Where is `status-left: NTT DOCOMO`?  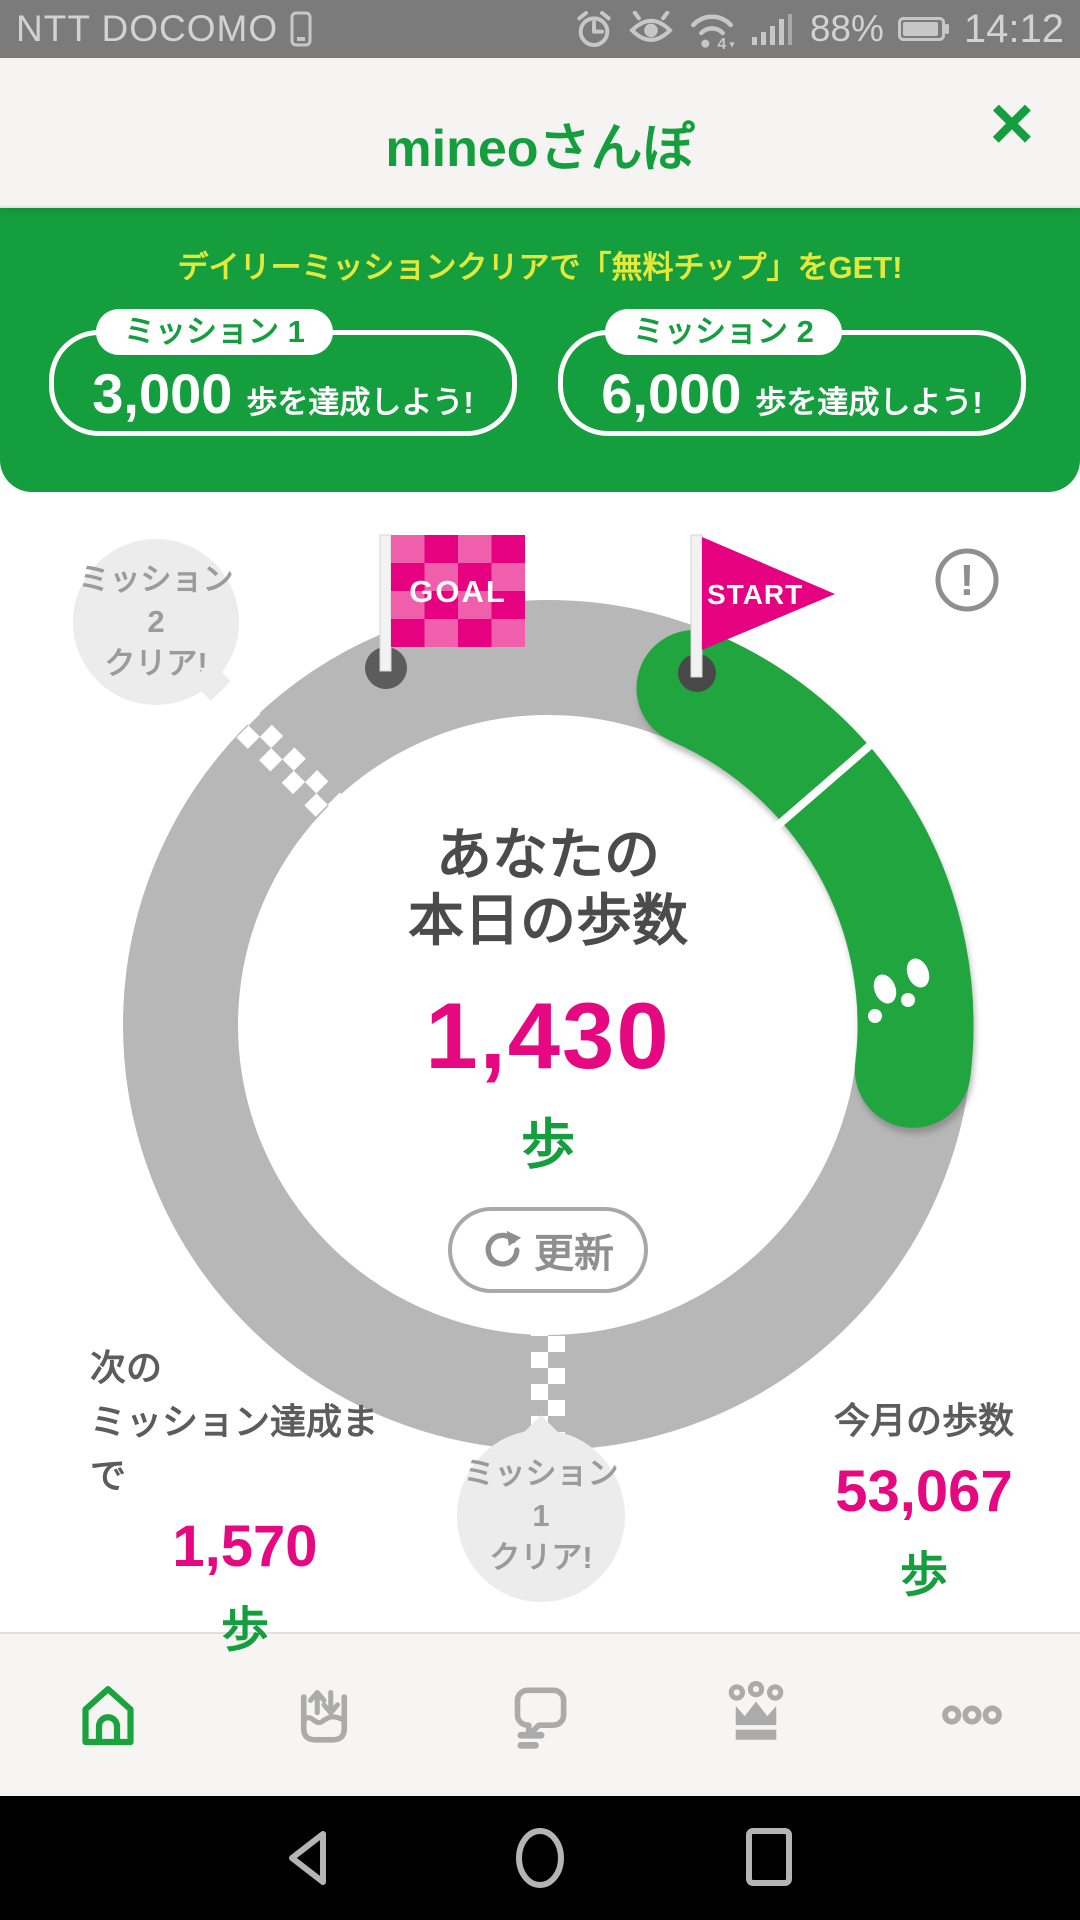 status-left: NTT DOCOMO is located at coordinates (164, 29).